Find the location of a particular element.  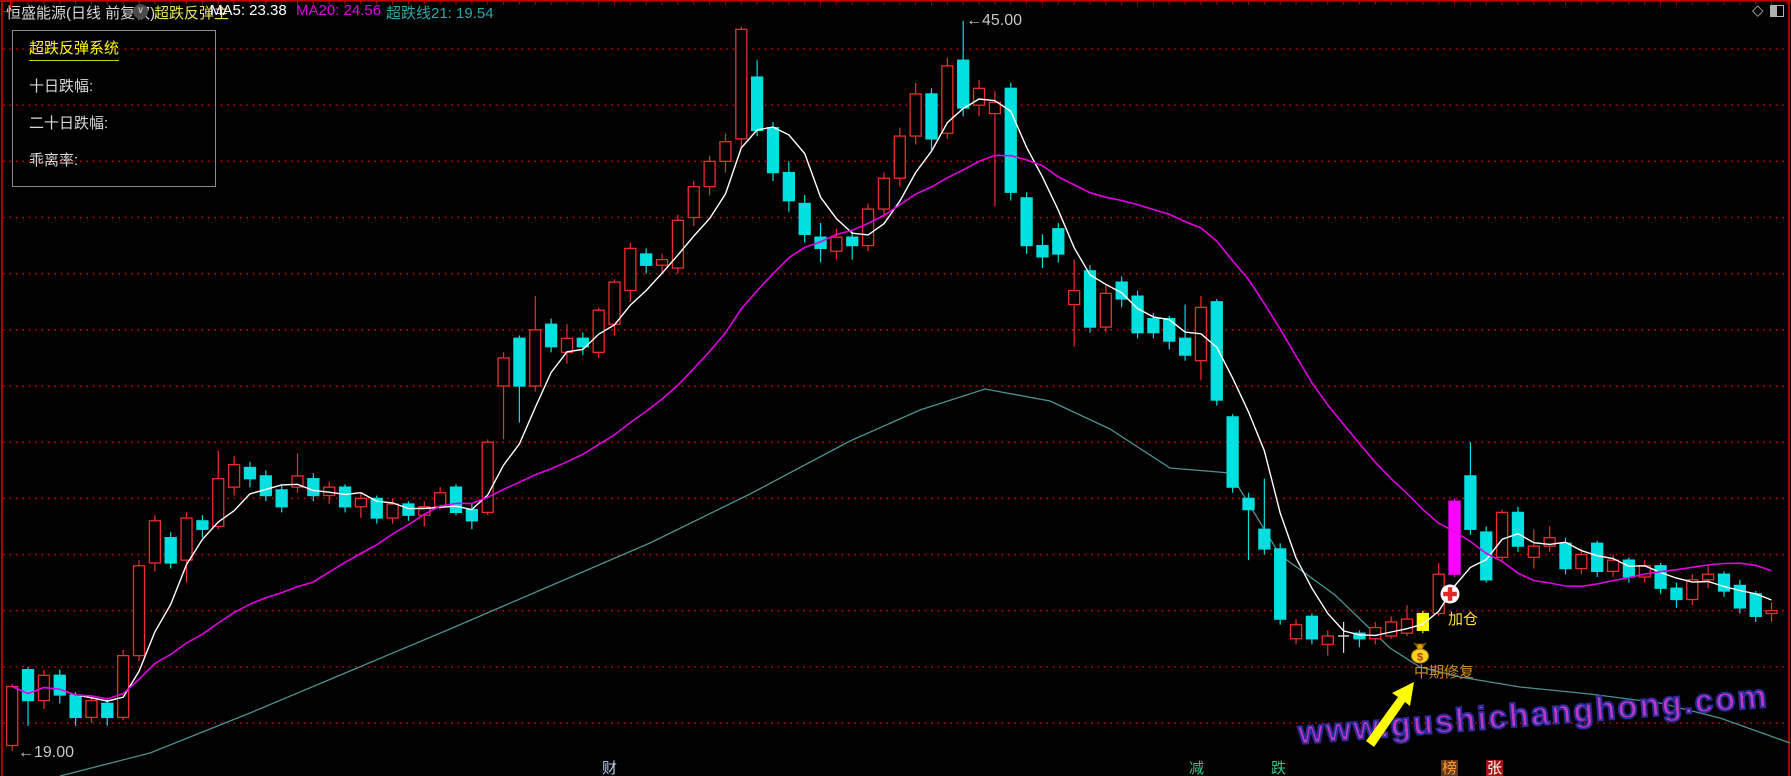

bottom-bar-item-zhang: 张 is located at coordinates (1495, 768).